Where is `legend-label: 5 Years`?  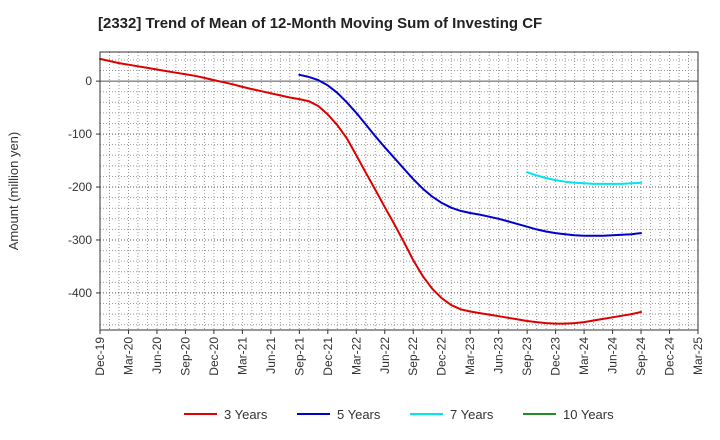 legend-label: 5 Years is located at coordinates (359, 414).